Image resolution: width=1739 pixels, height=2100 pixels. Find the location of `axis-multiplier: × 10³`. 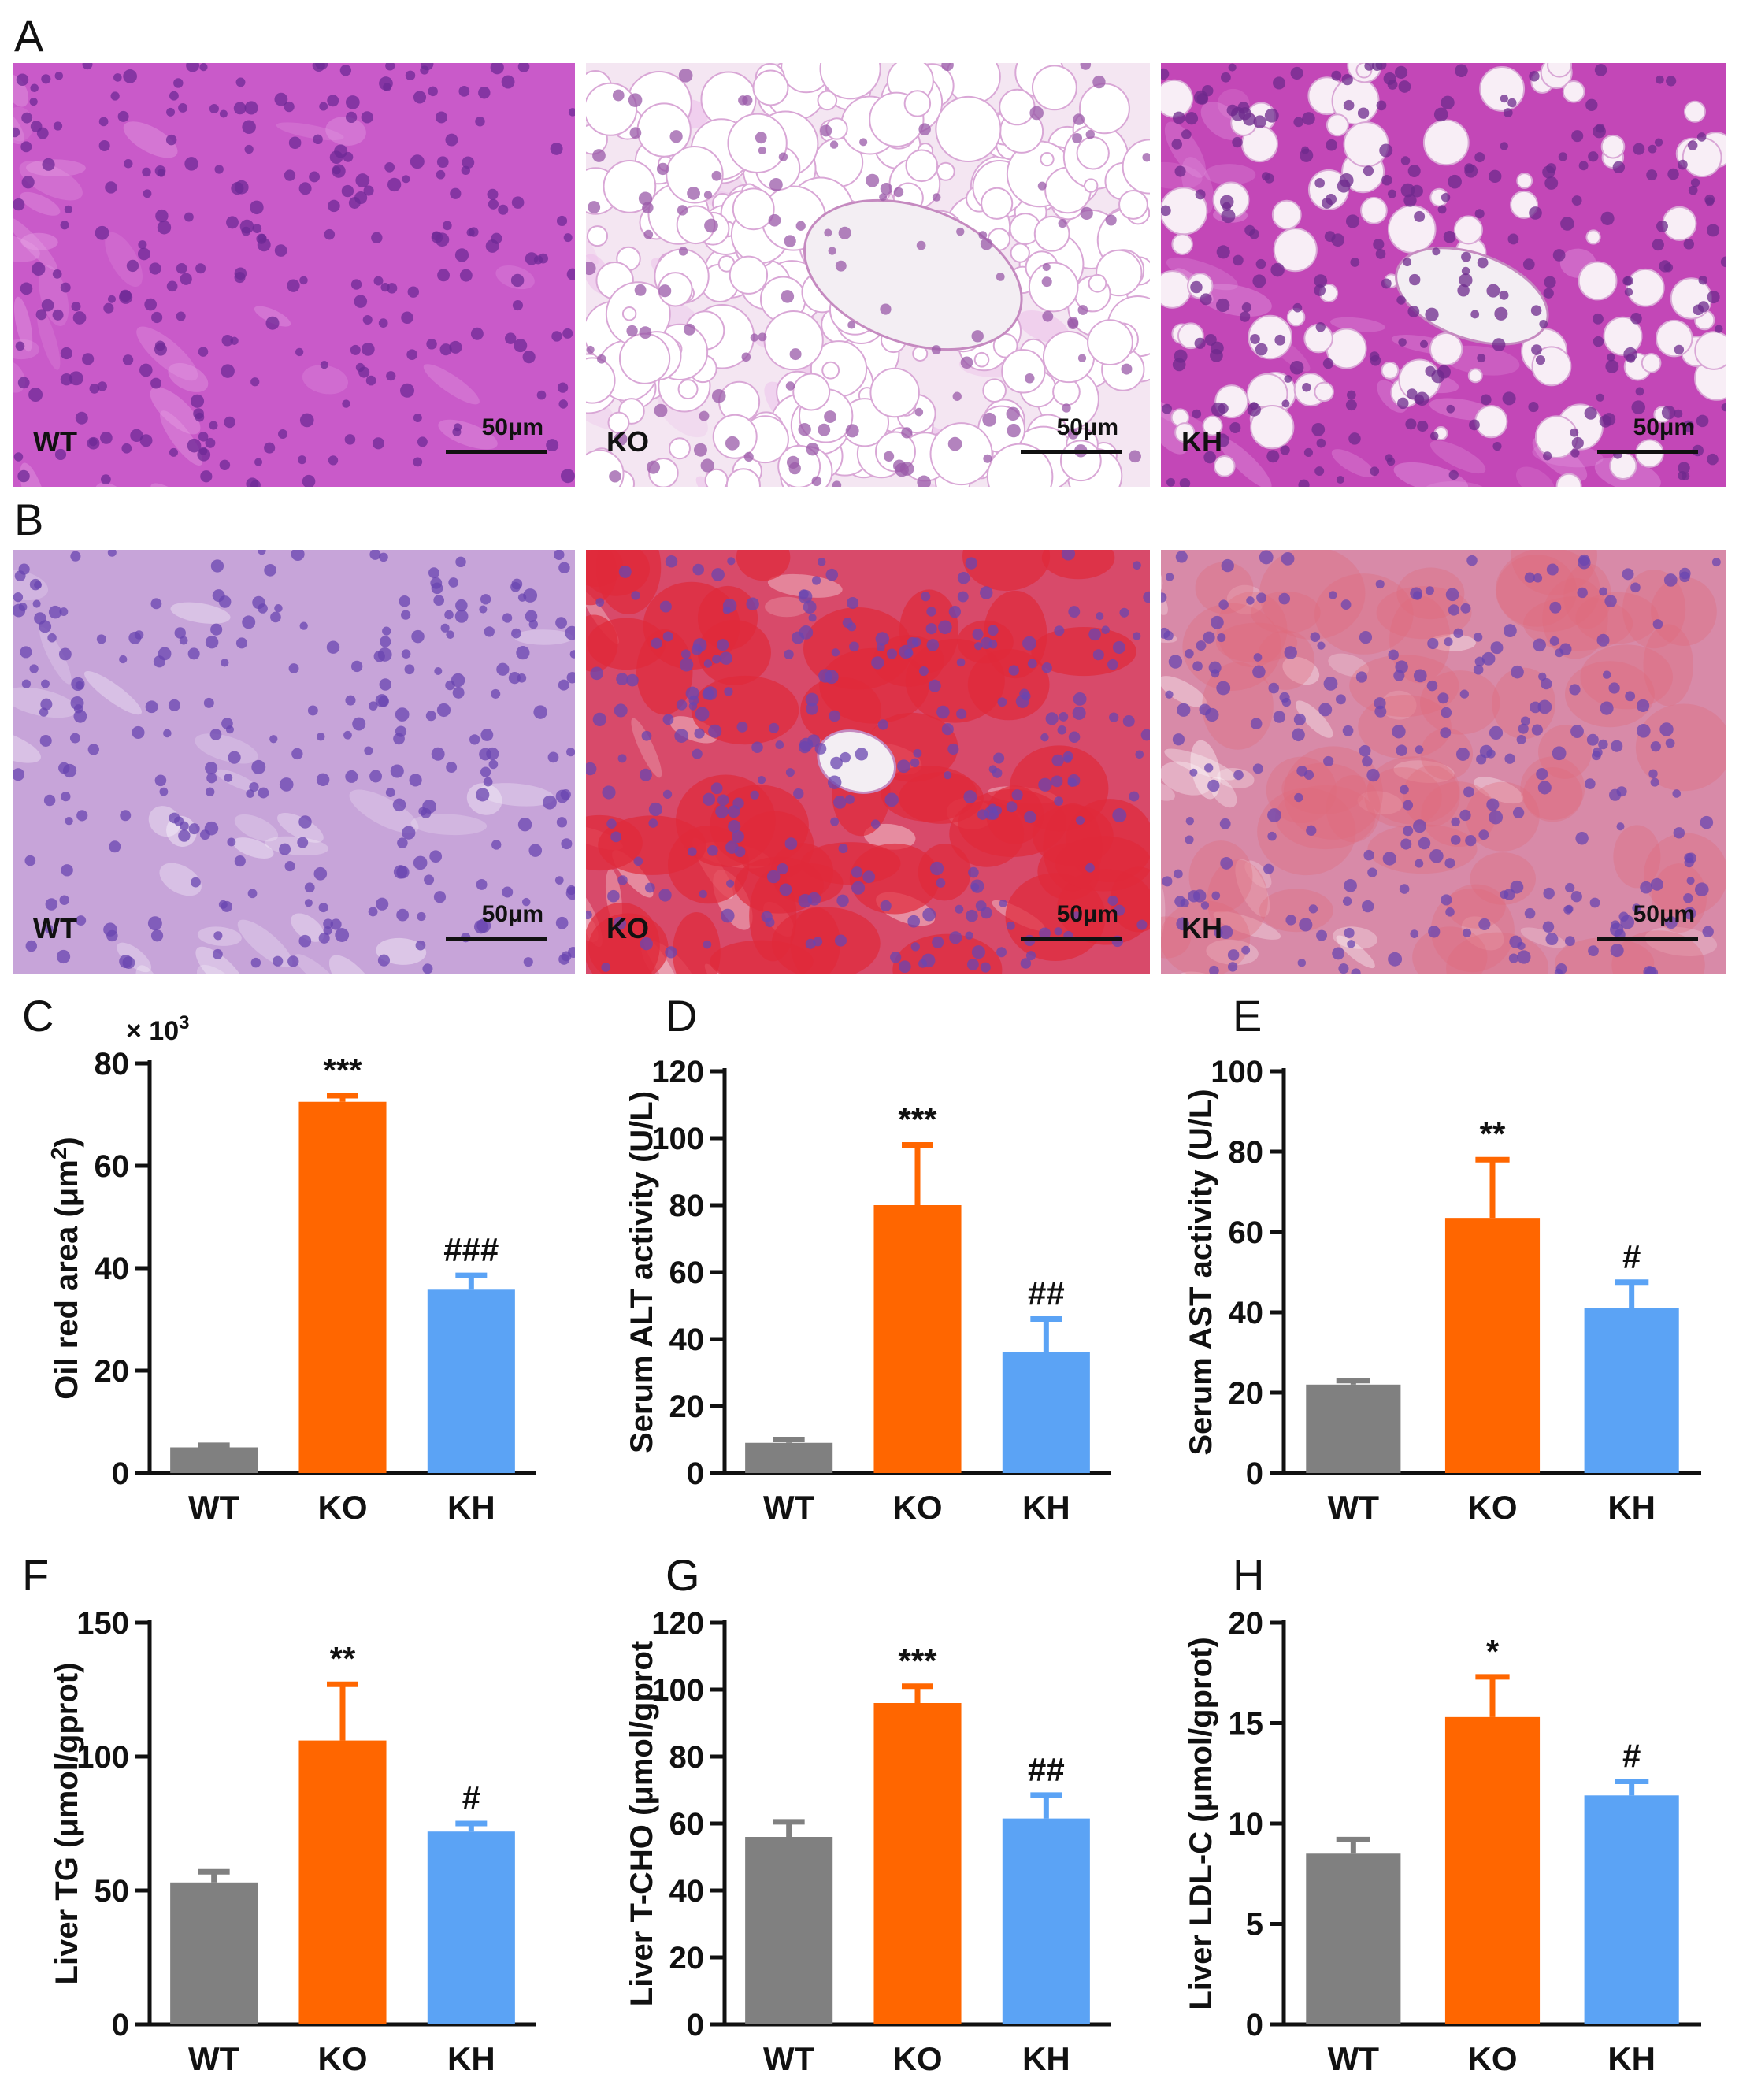

axis-multiplier: × 10³ is located at coordinates (157, 1029).